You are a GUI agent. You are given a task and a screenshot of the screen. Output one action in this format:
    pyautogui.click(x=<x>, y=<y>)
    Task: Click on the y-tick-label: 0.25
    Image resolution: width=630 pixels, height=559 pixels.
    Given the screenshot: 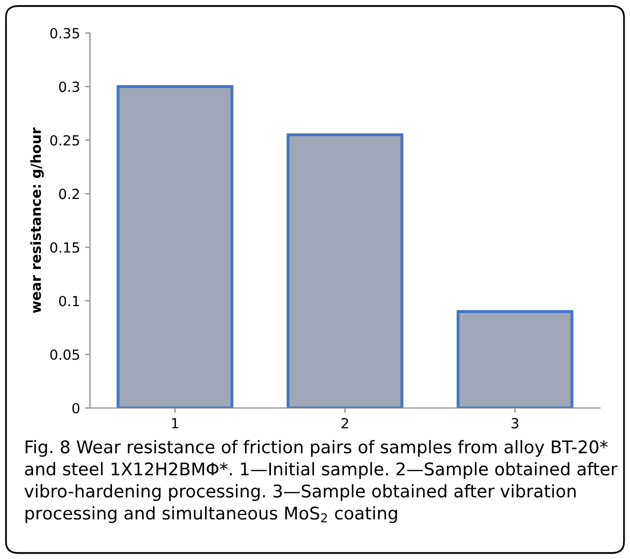 What is the action you would take?
    pyautogui.click(x=65, y=140)
    